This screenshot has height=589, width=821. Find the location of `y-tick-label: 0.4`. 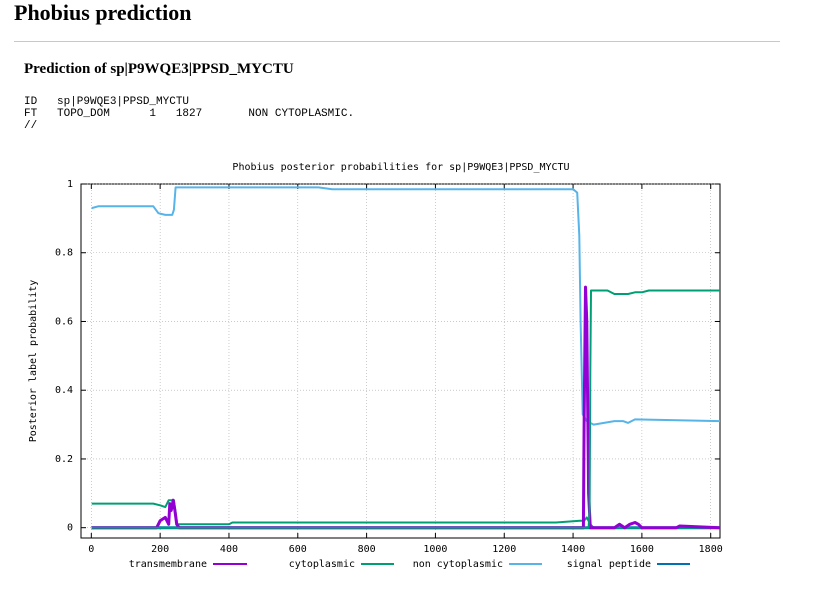

y-tick-label: 0.4 is located at coordinates (64, 390).